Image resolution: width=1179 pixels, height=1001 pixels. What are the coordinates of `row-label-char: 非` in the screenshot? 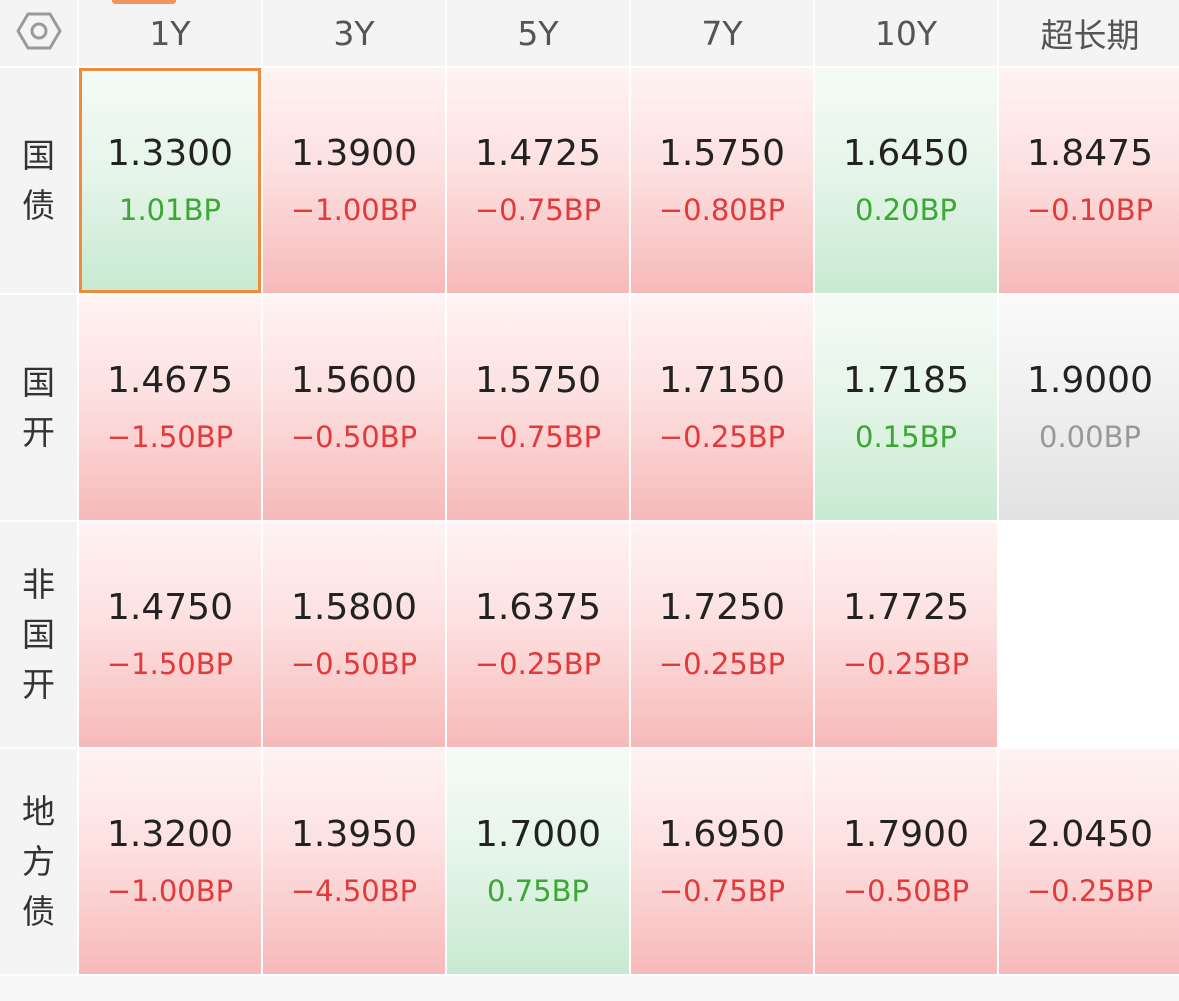 It's located at (38, 584).